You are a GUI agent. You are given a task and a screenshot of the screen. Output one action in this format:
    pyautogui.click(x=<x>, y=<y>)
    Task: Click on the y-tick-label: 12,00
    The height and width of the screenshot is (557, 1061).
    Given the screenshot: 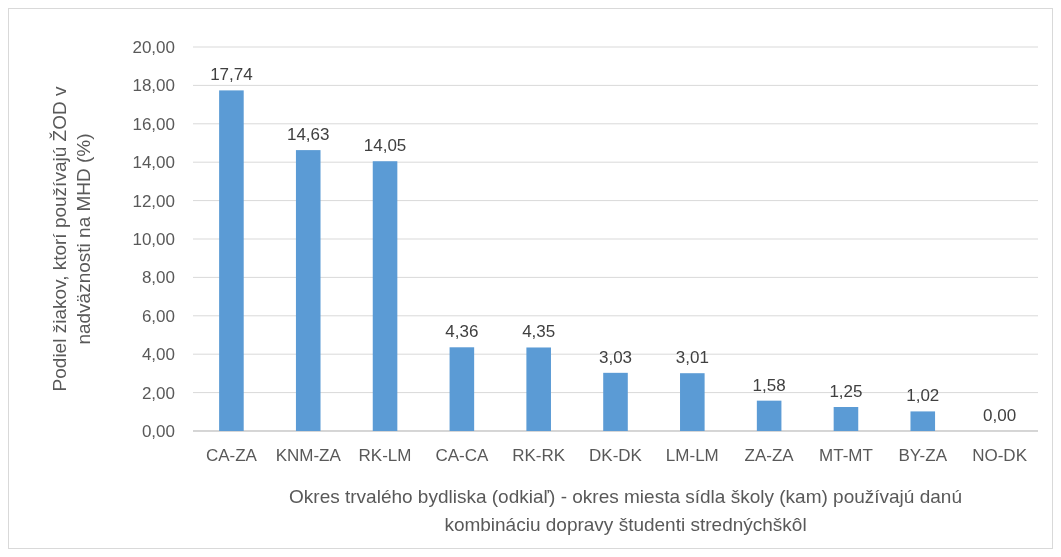 What is the action you would take?
    pyautogui.click(x=153, y=201)
    